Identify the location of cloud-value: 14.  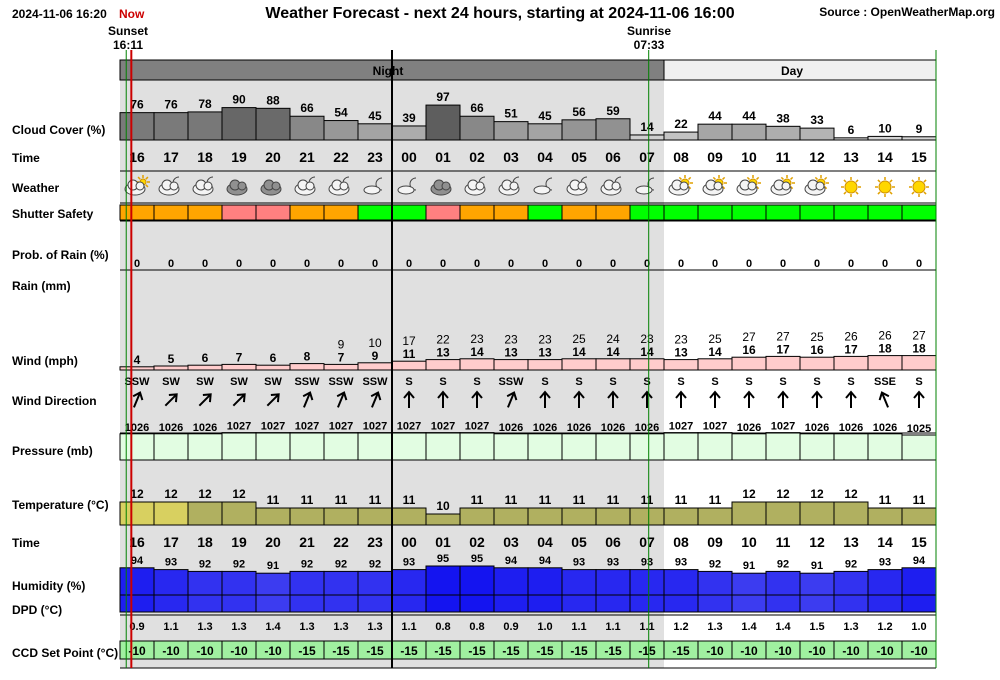
(647, 127).